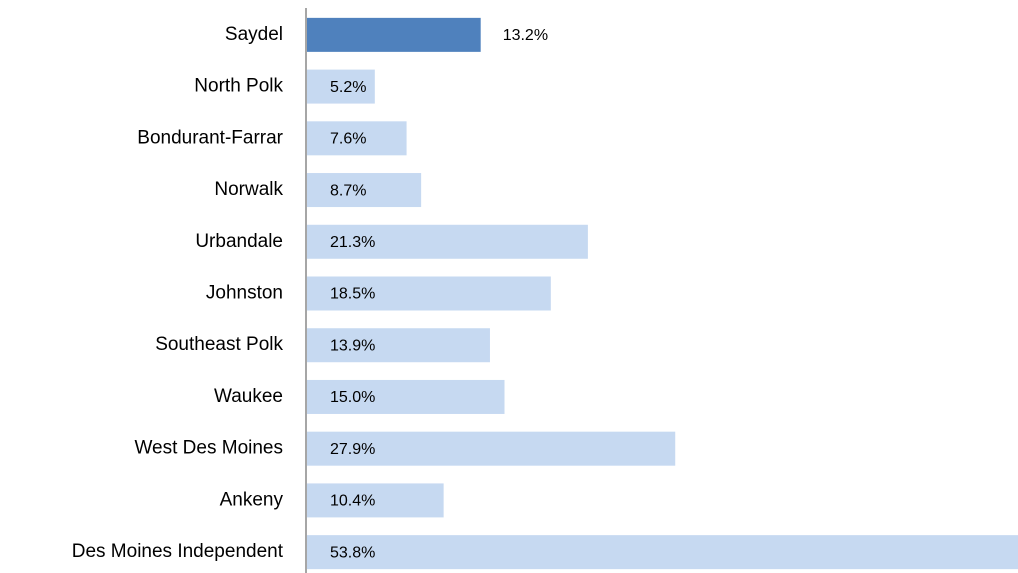 Image resolution: width=1018 pixels, height=573 pixels. I want to click on data-label: 13.9%, so click(352, 345).